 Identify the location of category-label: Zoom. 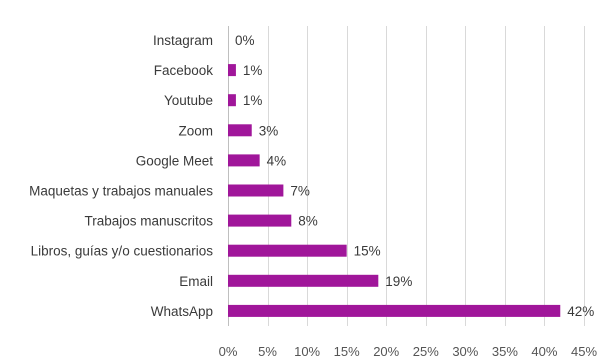
(195, 130).